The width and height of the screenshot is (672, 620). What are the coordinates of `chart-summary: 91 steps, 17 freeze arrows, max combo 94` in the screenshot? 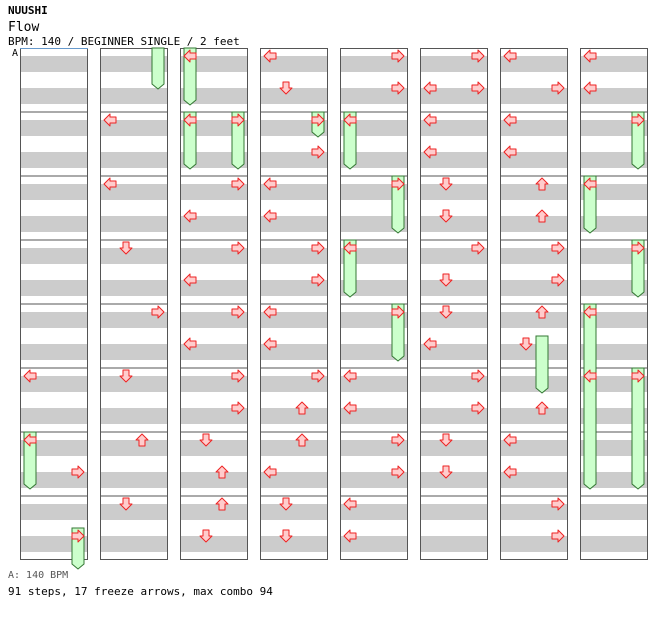 It's located at (140, 591).